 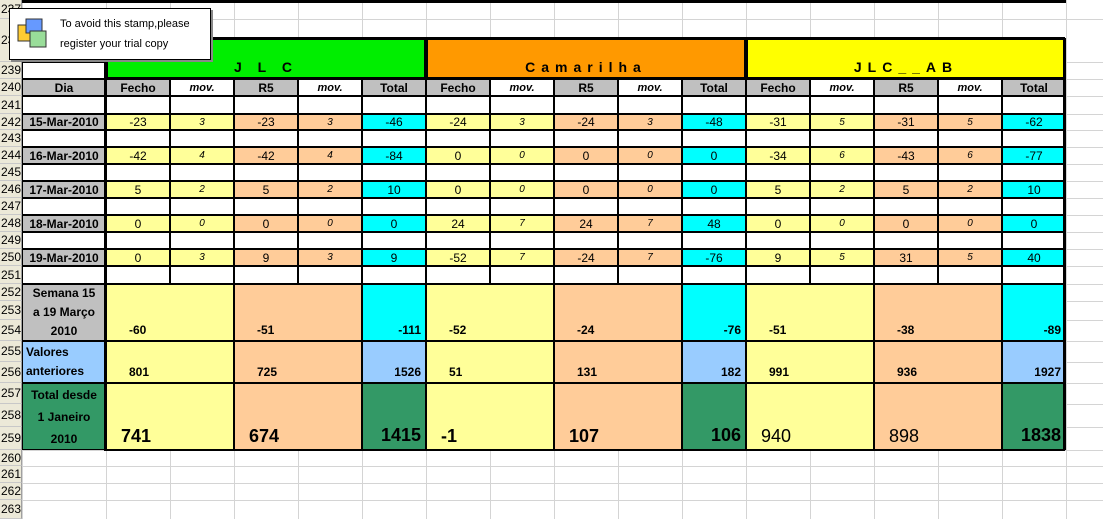 I want to click on summary-value: 1526, so click(x=394, y=362).